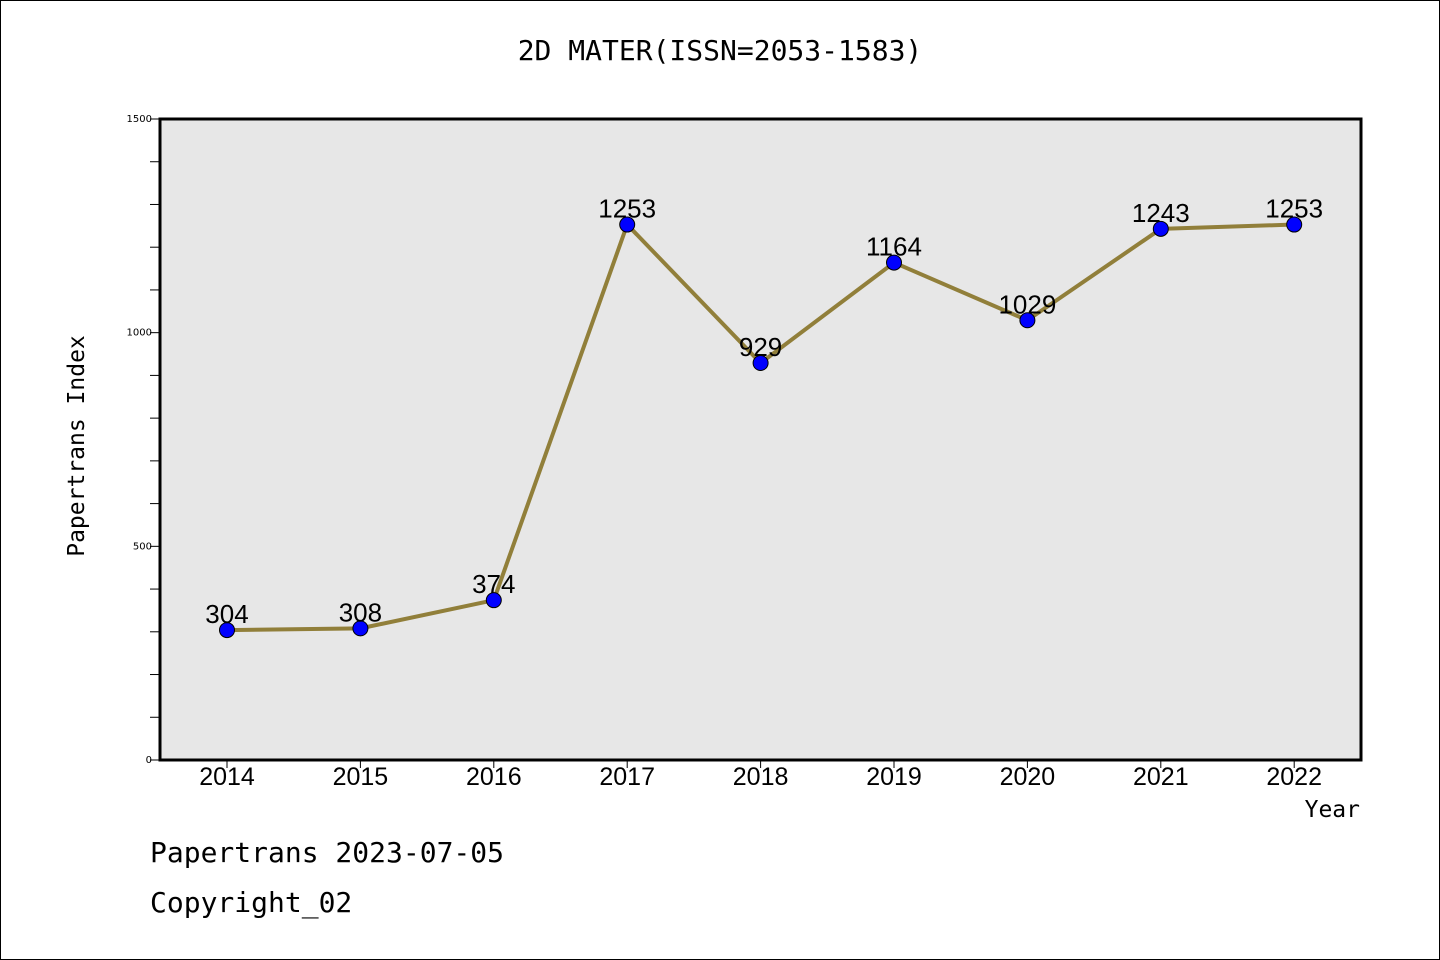 The width and height of the screenshot is (1440, 960). Describe the element at coordinates (139, 119) in the screenshot. I see `y-tick-label: 1500` at that location.